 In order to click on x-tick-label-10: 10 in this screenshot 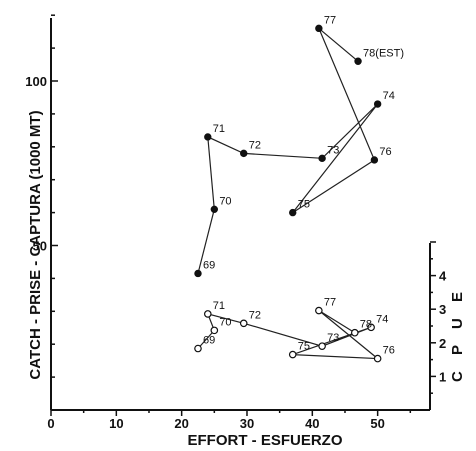, I will do `click(116, 423)`.